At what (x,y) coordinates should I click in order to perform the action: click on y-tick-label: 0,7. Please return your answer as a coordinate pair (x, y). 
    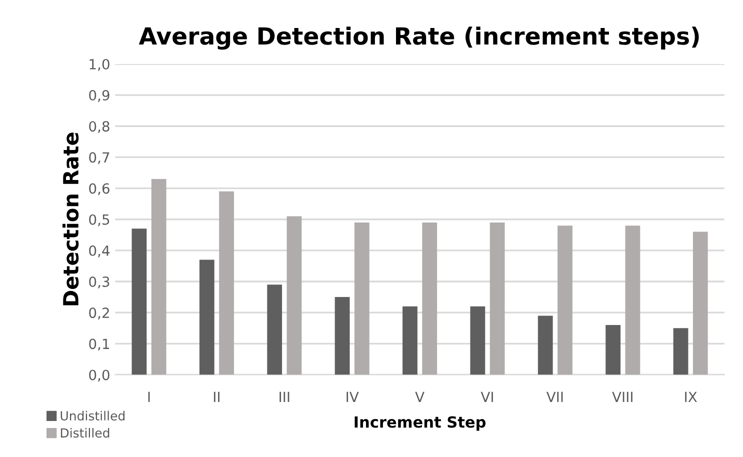
    Looking at the image, I should click on (99, 158).